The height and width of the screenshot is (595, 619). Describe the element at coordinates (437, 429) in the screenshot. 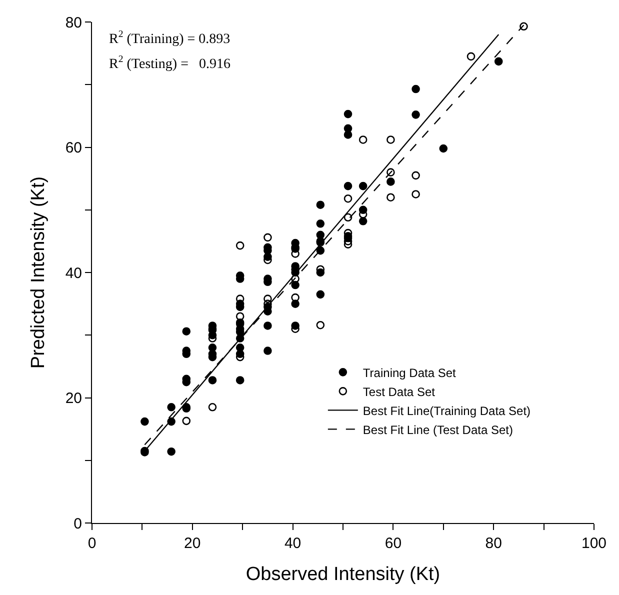

I see `legend-label: Best Fit Line (Test Data Set)` at that location.